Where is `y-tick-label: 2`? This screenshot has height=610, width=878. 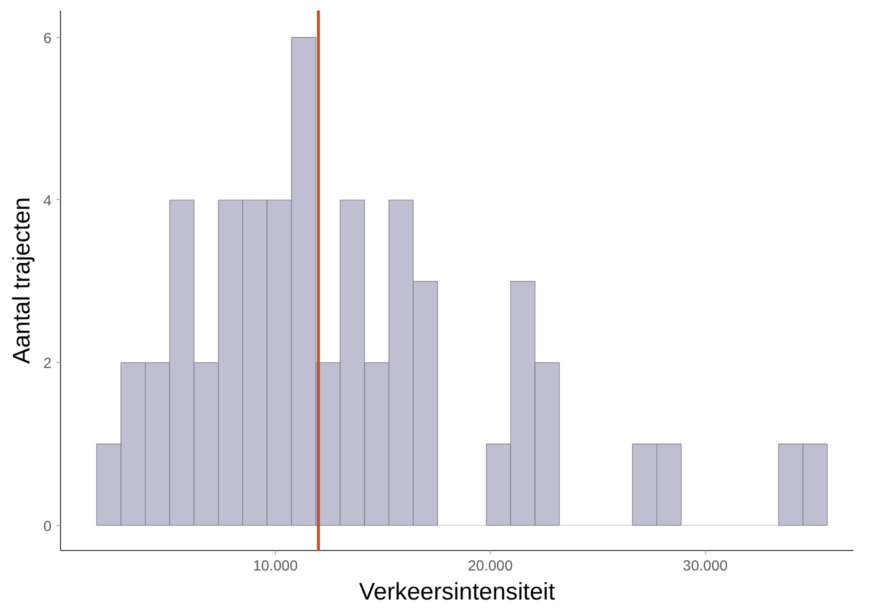
y-tick-label: 2 is located at coordinates (47, 364).